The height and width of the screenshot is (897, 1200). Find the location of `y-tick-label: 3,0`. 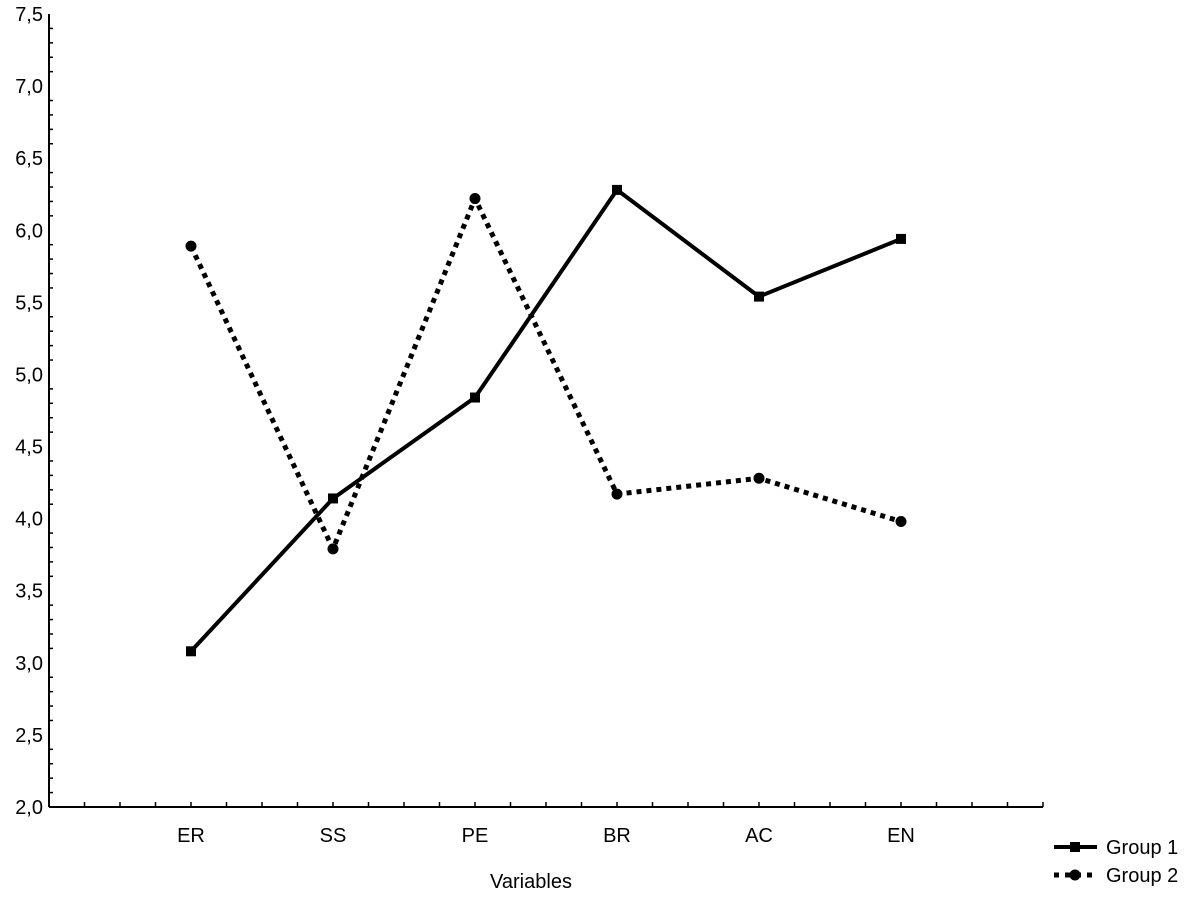

y-tick-label: 3,0 is located at coordinates (29, 664).